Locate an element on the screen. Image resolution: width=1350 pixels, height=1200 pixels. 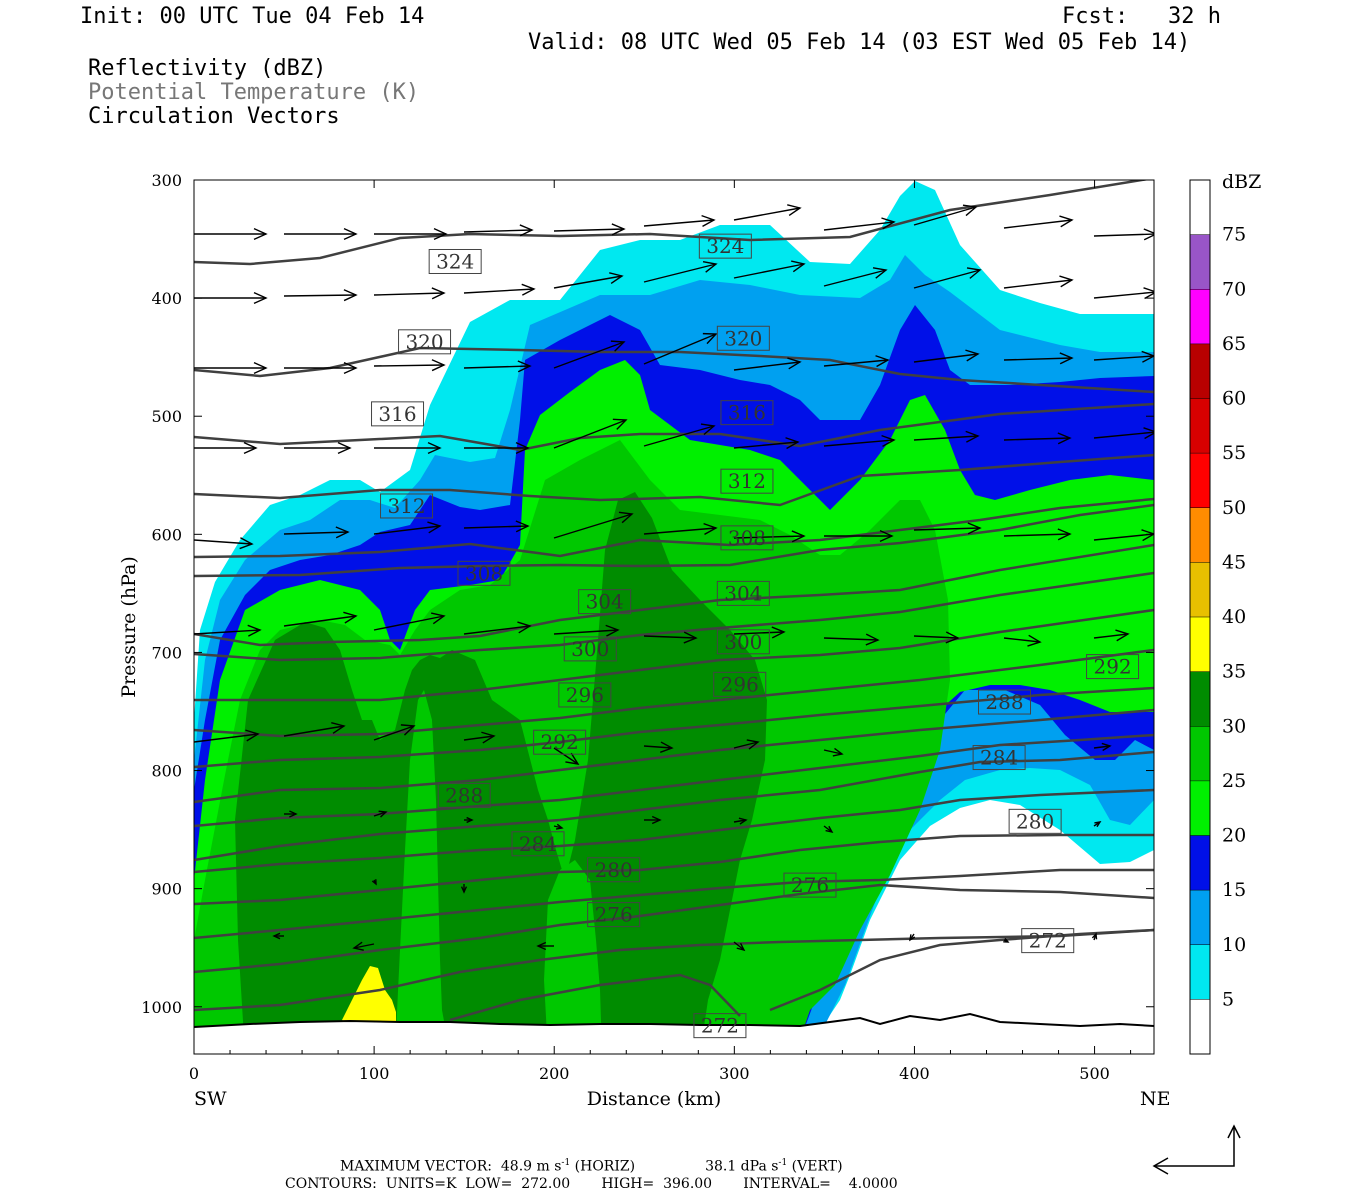
colorbar-level-label: 60 is located at coordinates (1234, 399).